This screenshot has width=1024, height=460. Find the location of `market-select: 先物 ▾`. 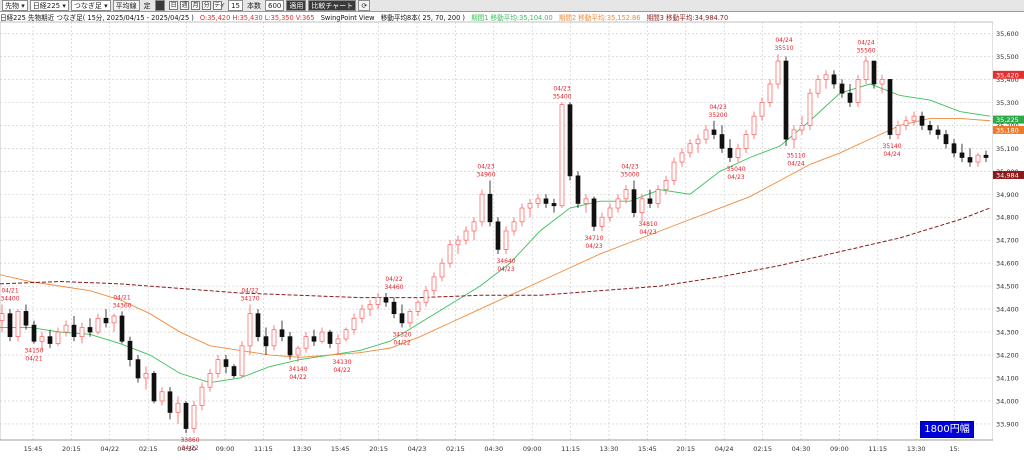

market-select: 先物 ▾ is located at coordinates (15, 5).